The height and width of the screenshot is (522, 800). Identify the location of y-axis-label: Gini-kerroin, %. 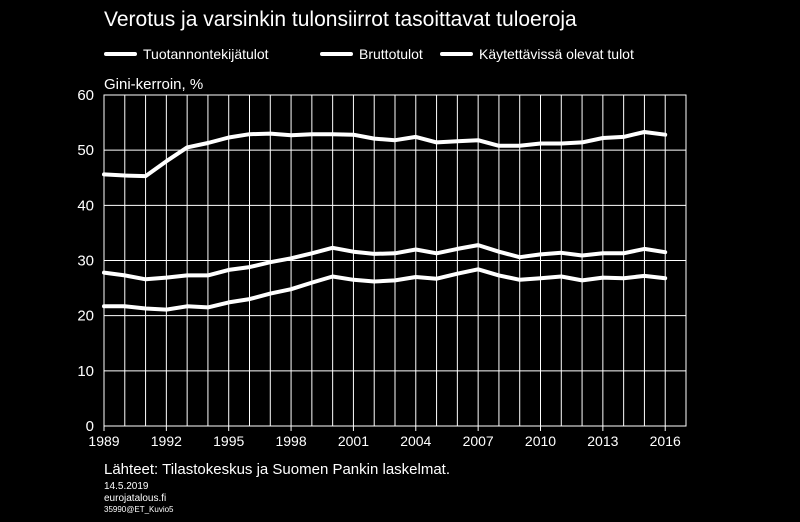
(154, 84).